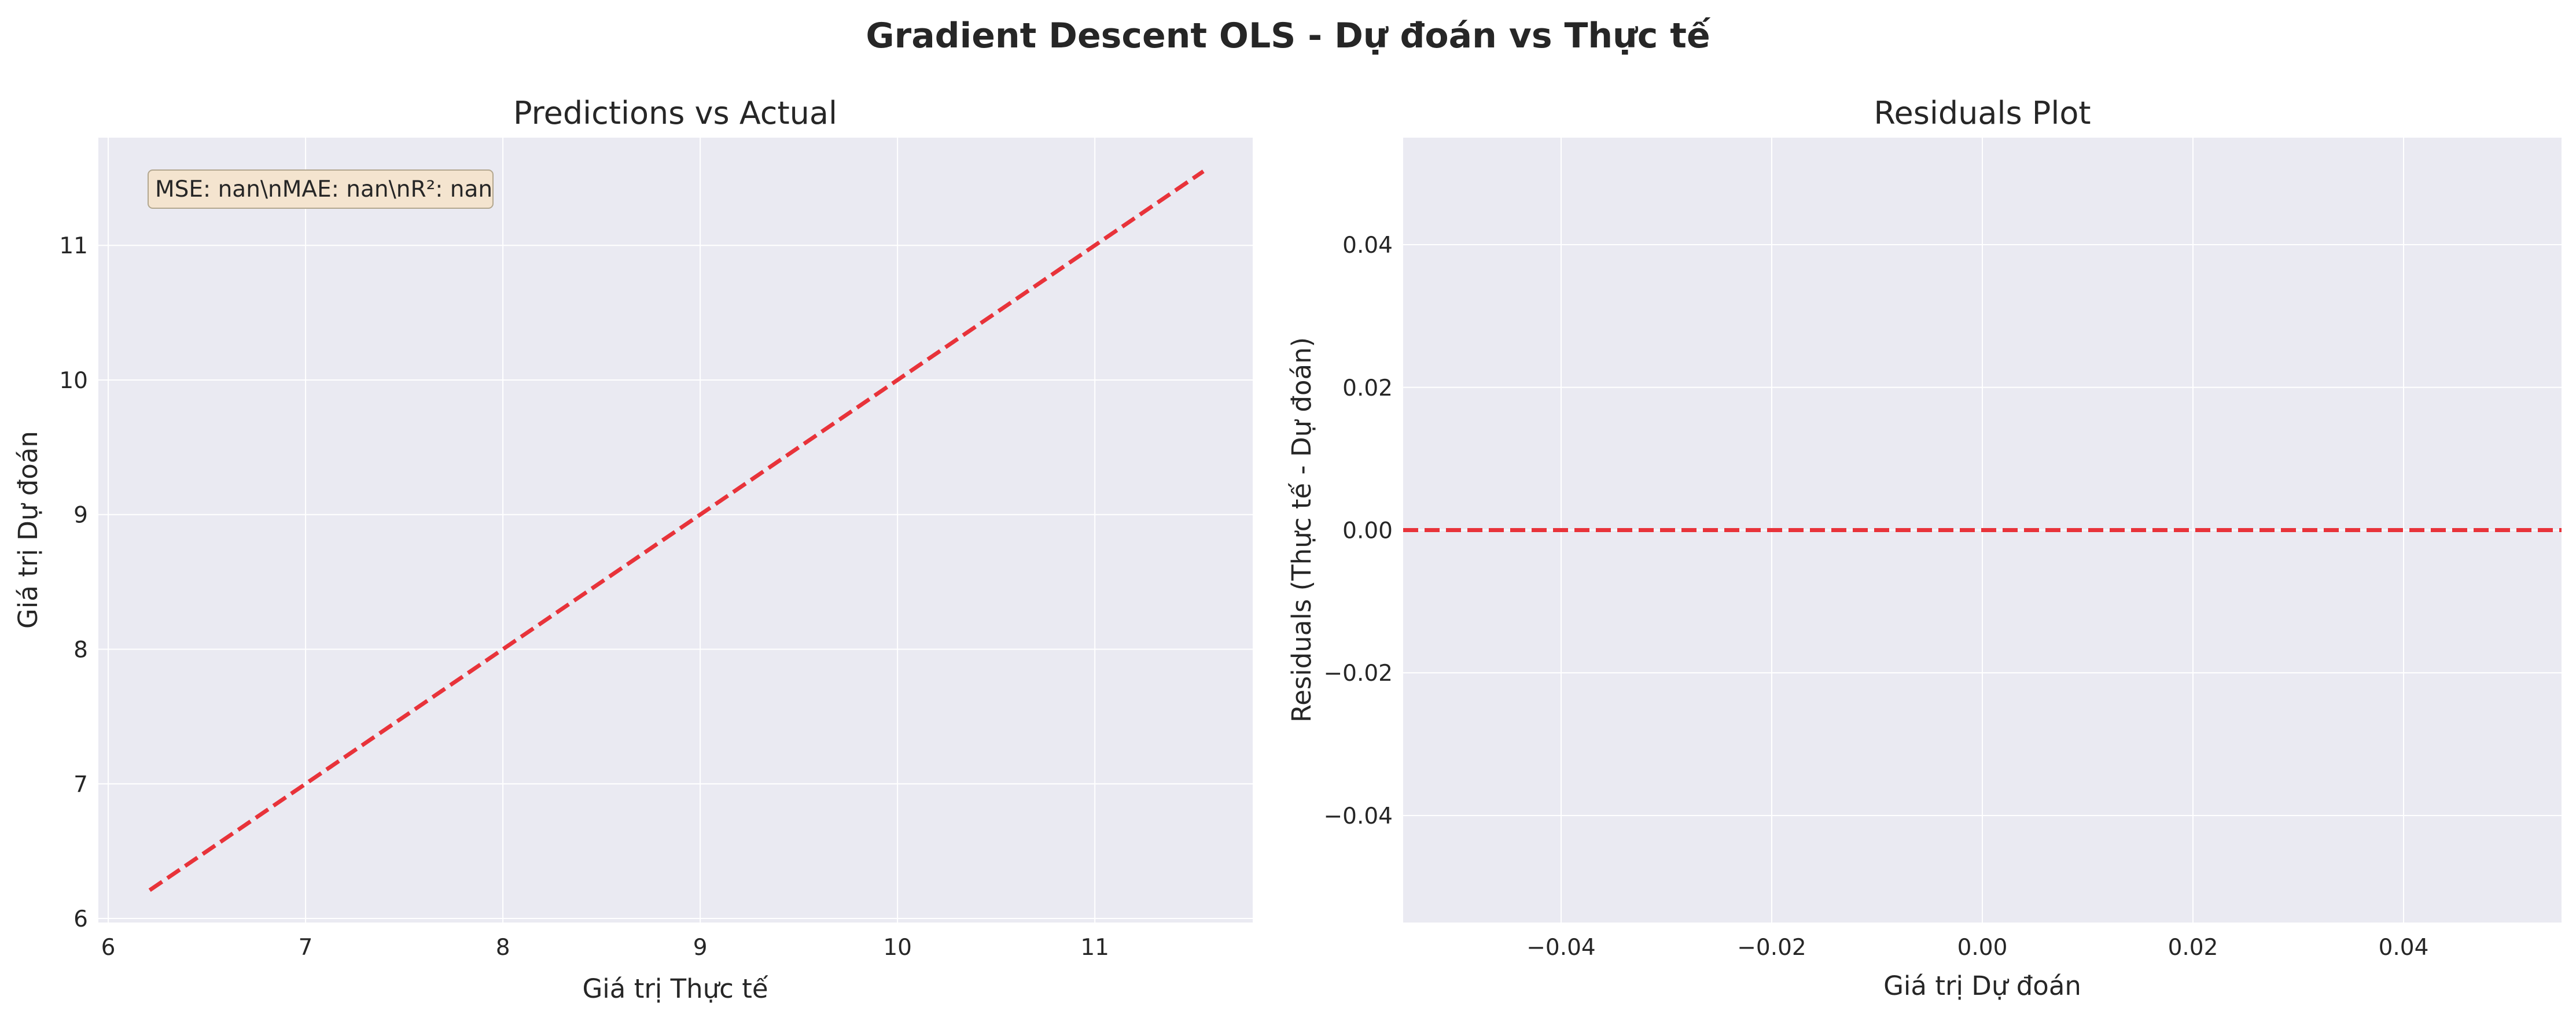 The width and height of the screenshot is (2576, 1022). I want to click on y-axis-label-residuals: Residuals (Thực tế - Dự đoán), so click(1301, 529).